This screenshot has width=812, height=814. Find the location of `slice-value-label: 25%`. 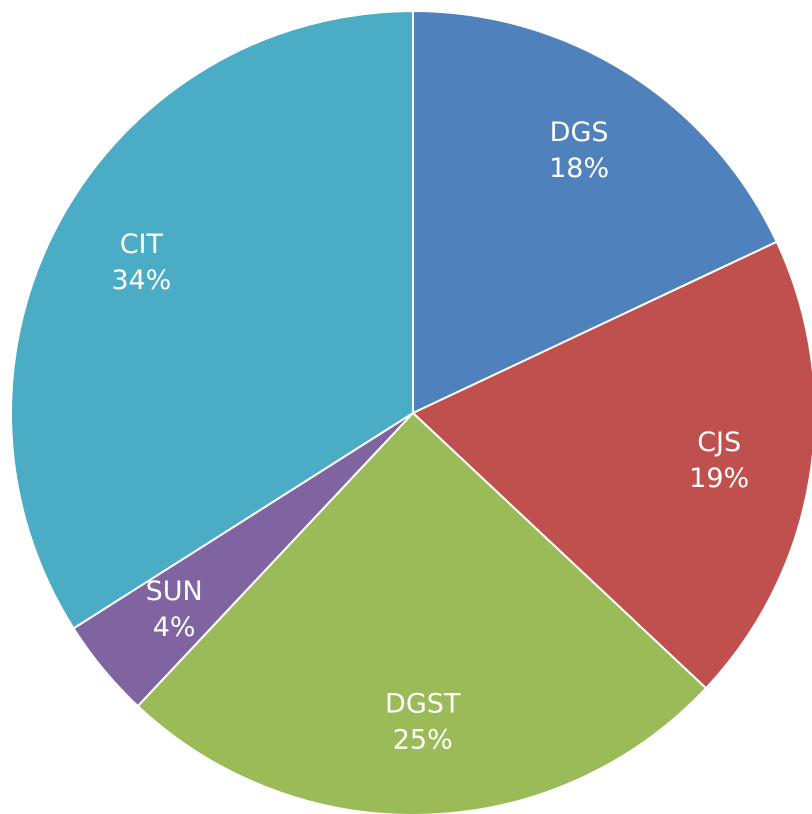

slice-value-label: 25% is located at coordinates (423, 739).